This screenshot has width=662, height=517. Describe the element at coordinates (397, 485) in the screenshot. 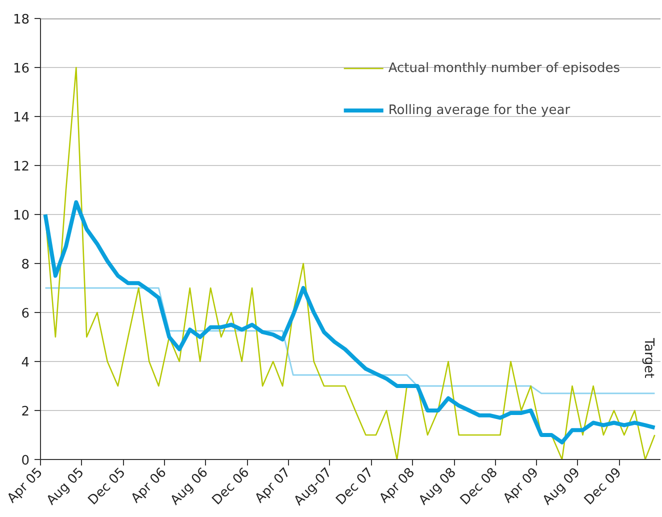

I see `x-tick-label: Apr 08` at that location.